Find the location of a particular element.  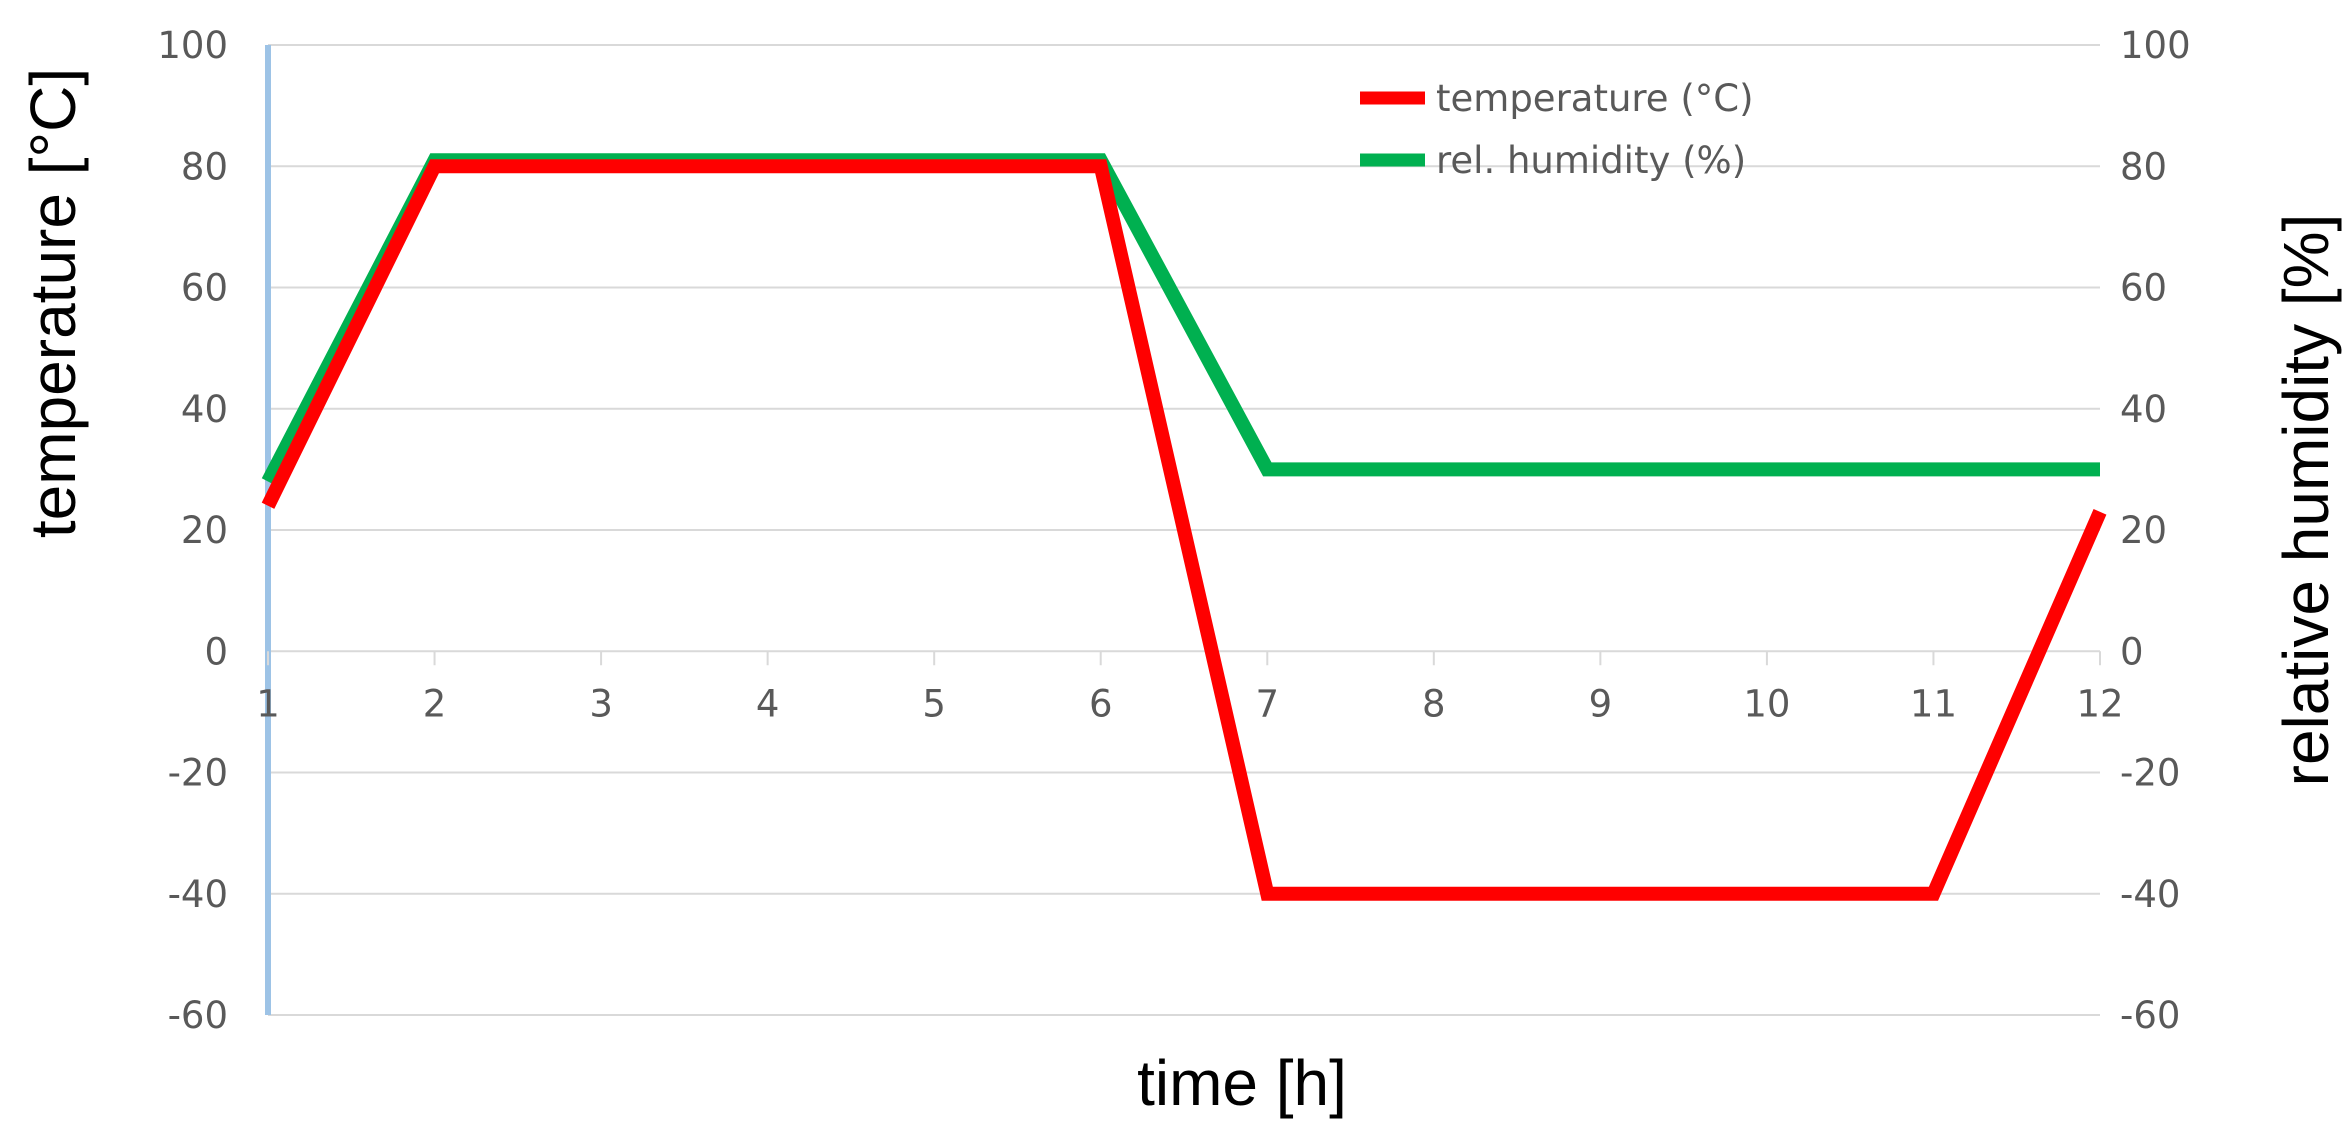

x-tick-label: 11 is located at coordinates (1933, 703).